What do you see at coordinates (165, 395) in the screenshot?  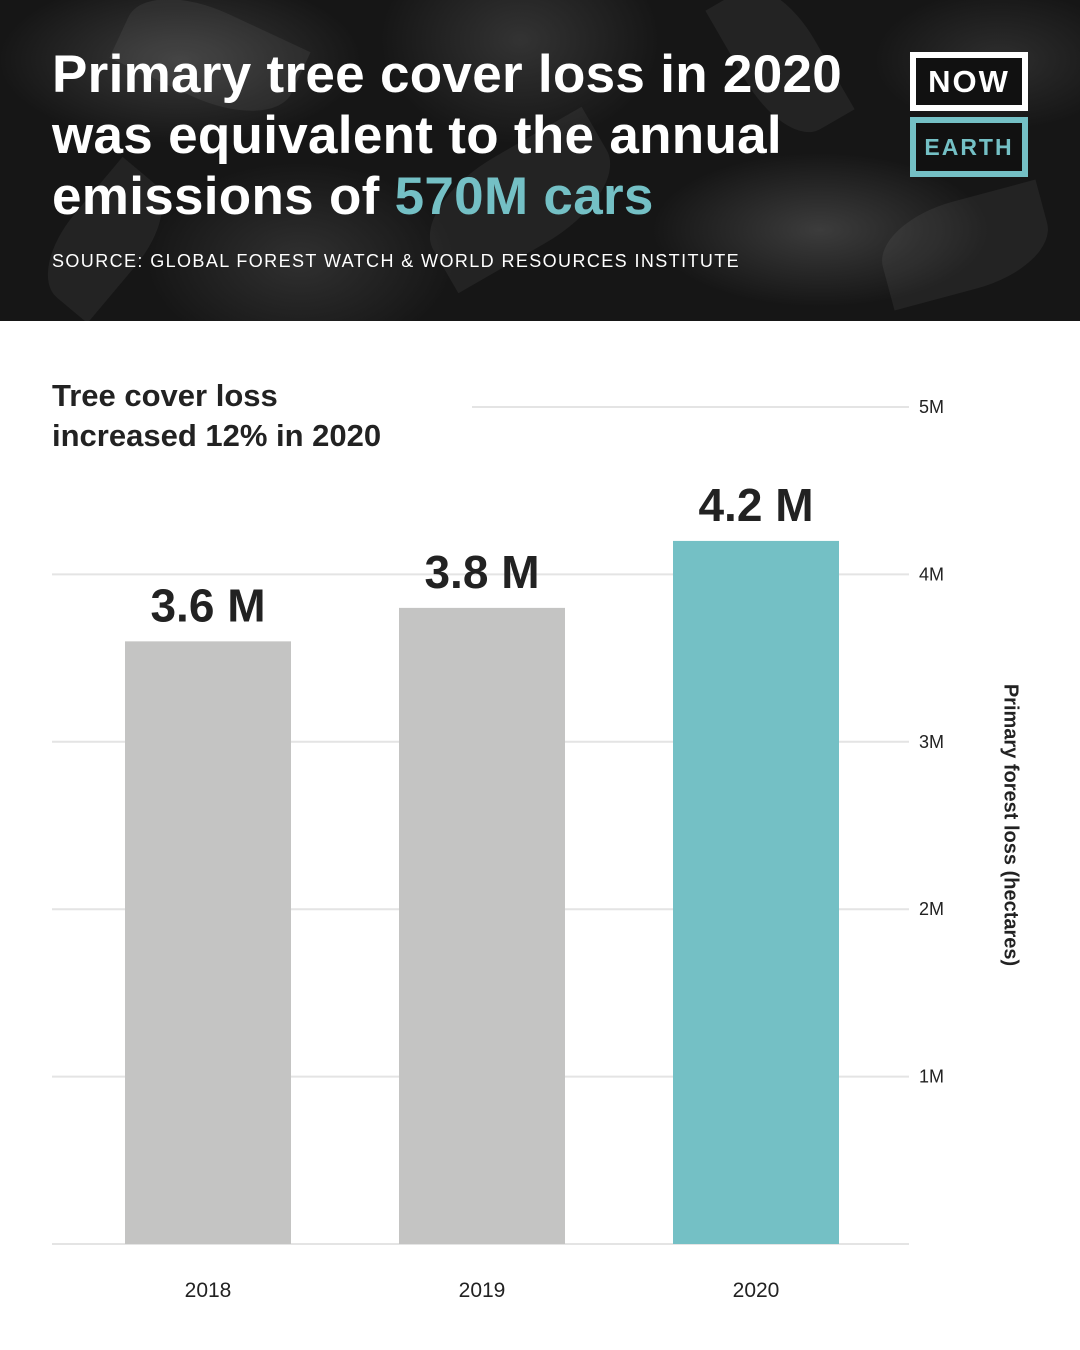 I see `chart-subtitle-line-1: Tree cover loss` at bounding box center [165, 395].